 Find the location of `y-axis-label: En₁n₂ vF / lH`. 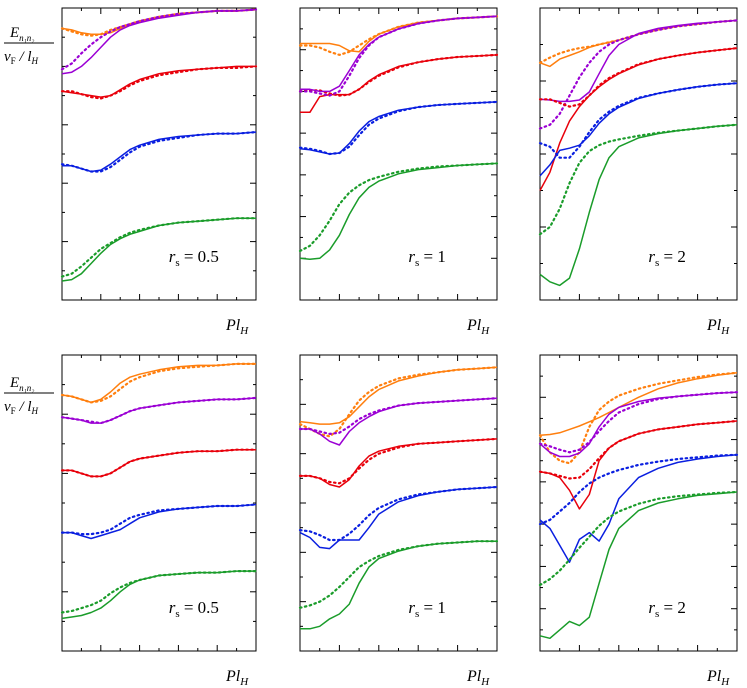

y-axis-label: En₁n₂ vF / lH is located at coordinates (29, 45).